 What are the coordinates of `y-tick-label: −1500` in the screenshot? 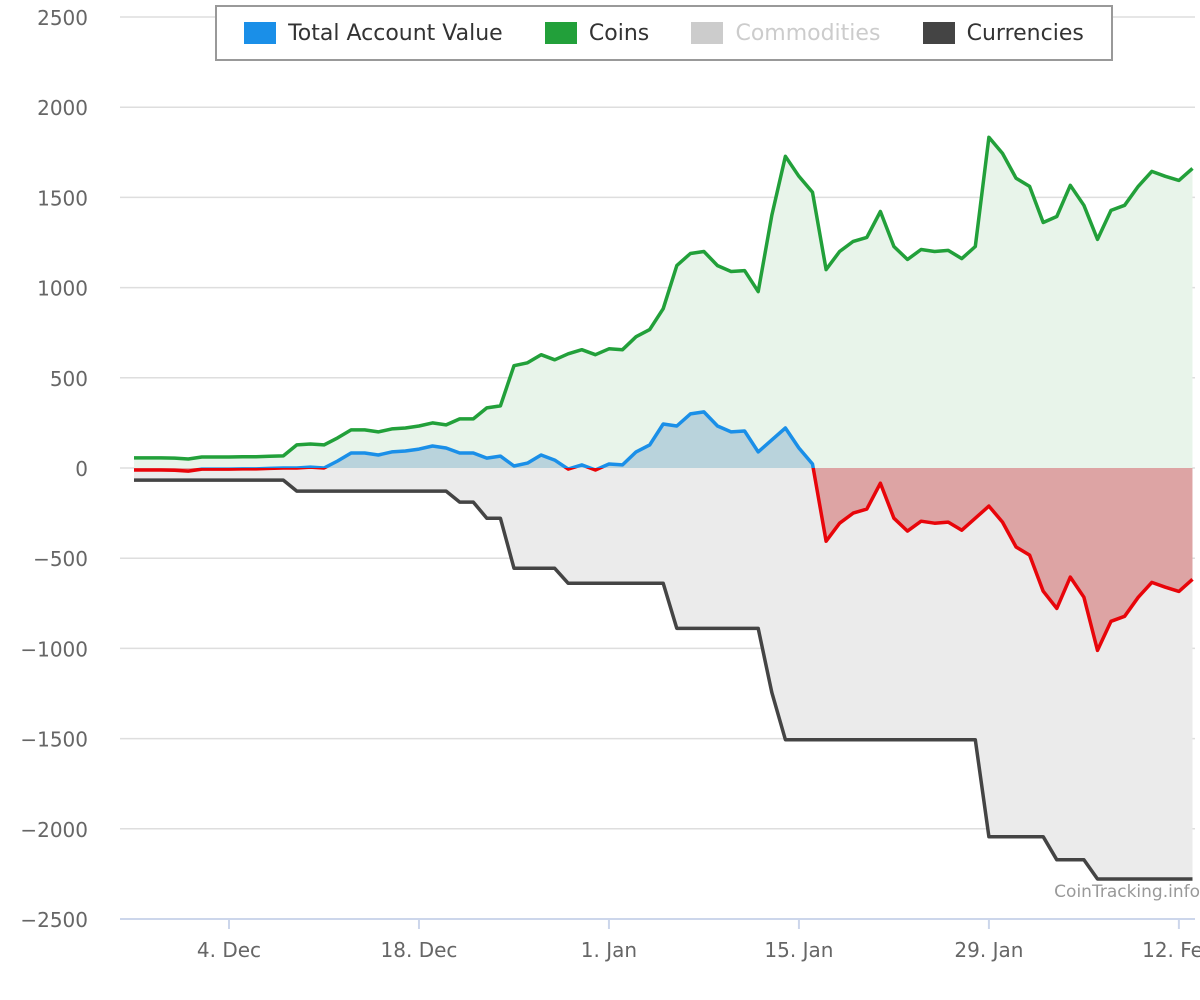 It's located at (54, 740).